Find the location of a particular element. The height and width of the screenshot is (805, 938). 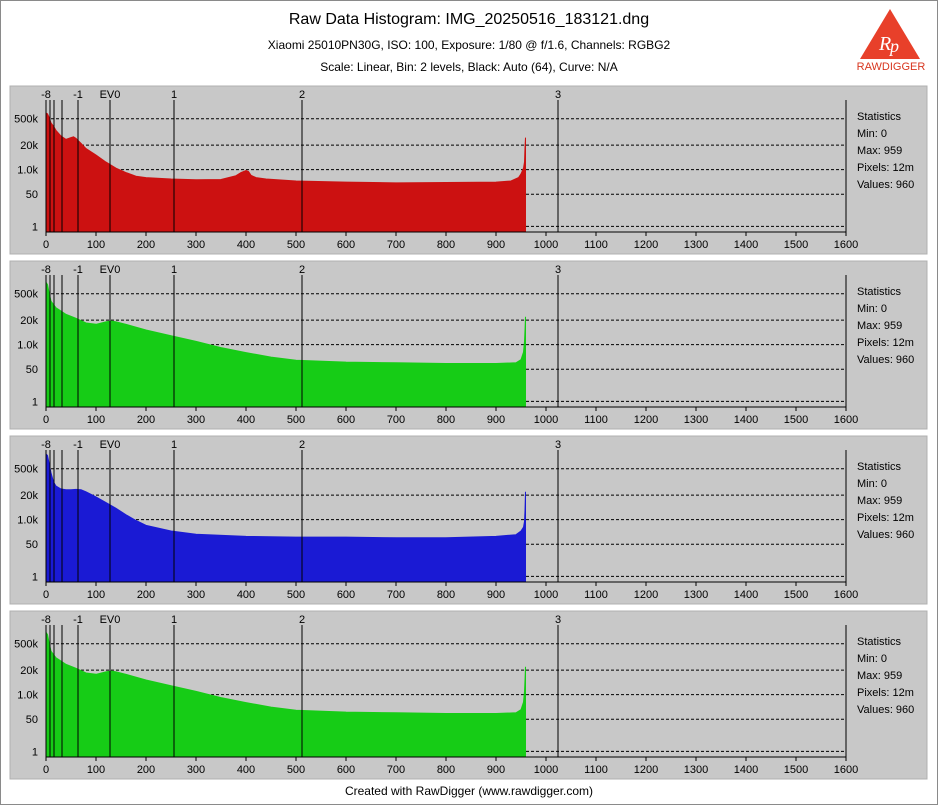

histogram-area-b is located at coordinates (285, 517).